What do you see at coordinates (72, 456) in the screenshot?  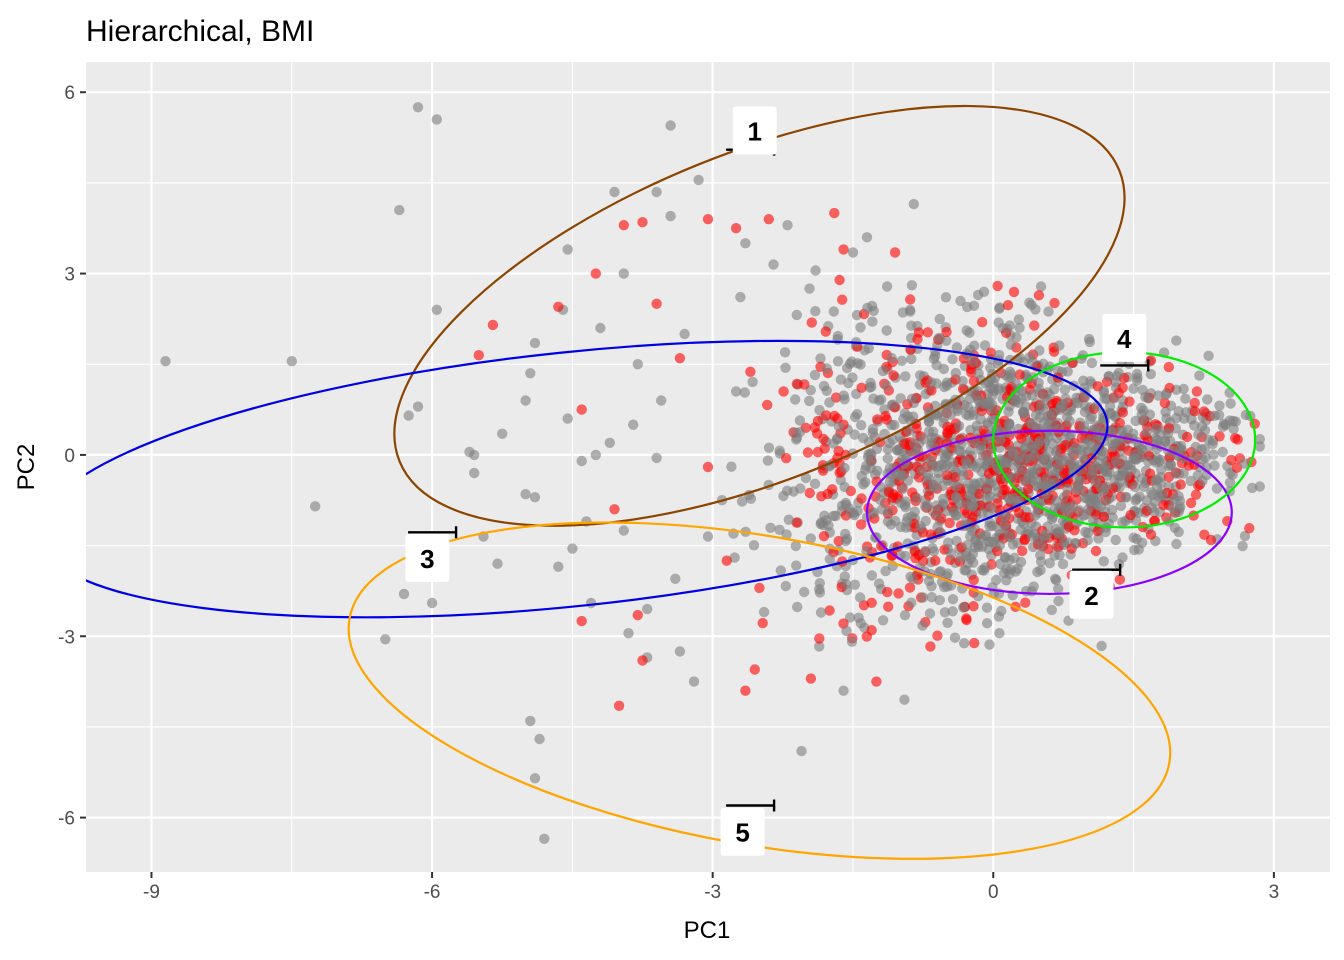 I see `y-axis-ticks: -6 -3 0 3 6` at bounding box center [72, 456].